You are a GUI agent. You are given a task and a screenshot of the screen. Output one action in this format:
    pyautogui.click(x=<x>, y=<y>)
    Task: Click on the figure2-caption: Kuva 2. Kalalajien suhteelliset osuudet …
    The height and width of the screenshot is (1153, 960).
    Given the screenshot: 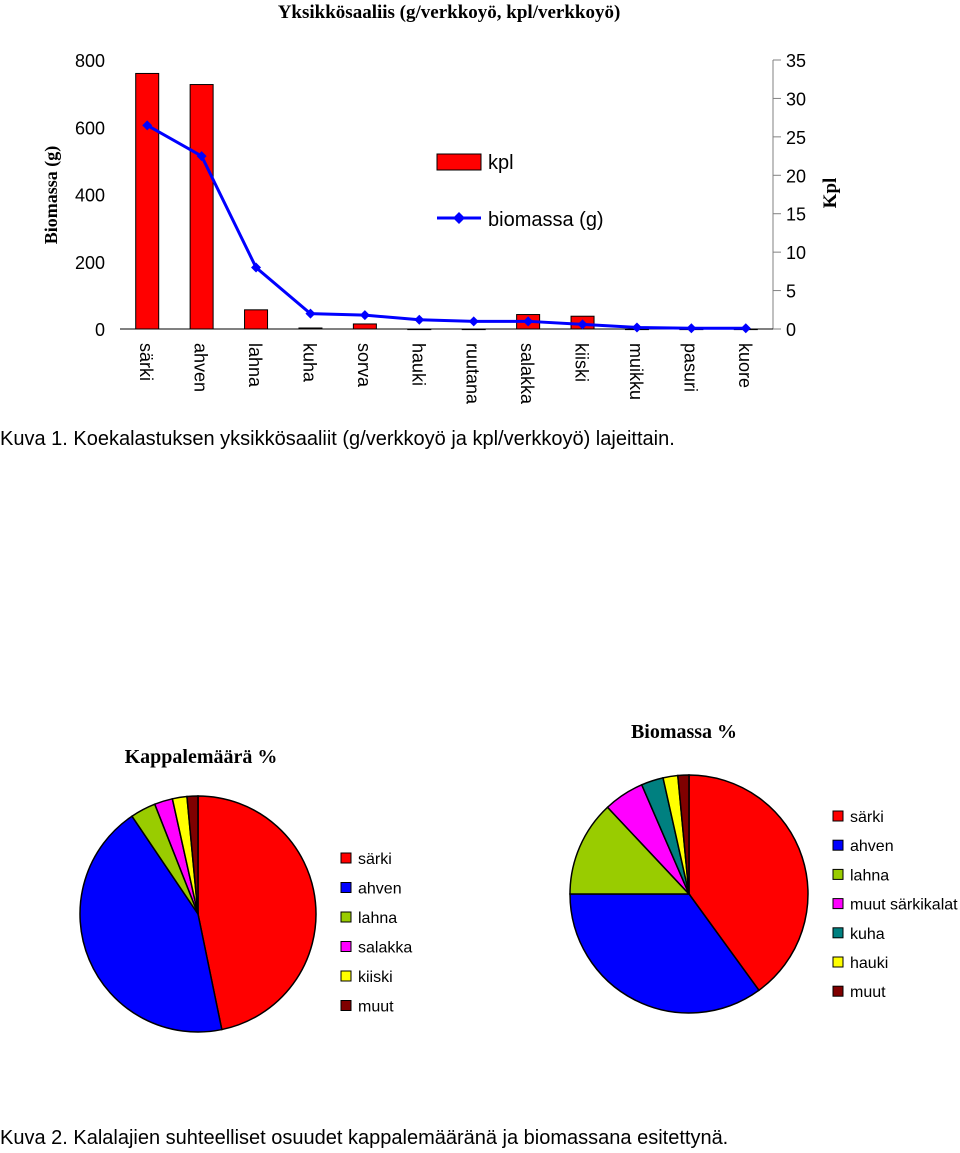 What is the action you would take?
    pyautogui.click(x=364, y=1138)
    